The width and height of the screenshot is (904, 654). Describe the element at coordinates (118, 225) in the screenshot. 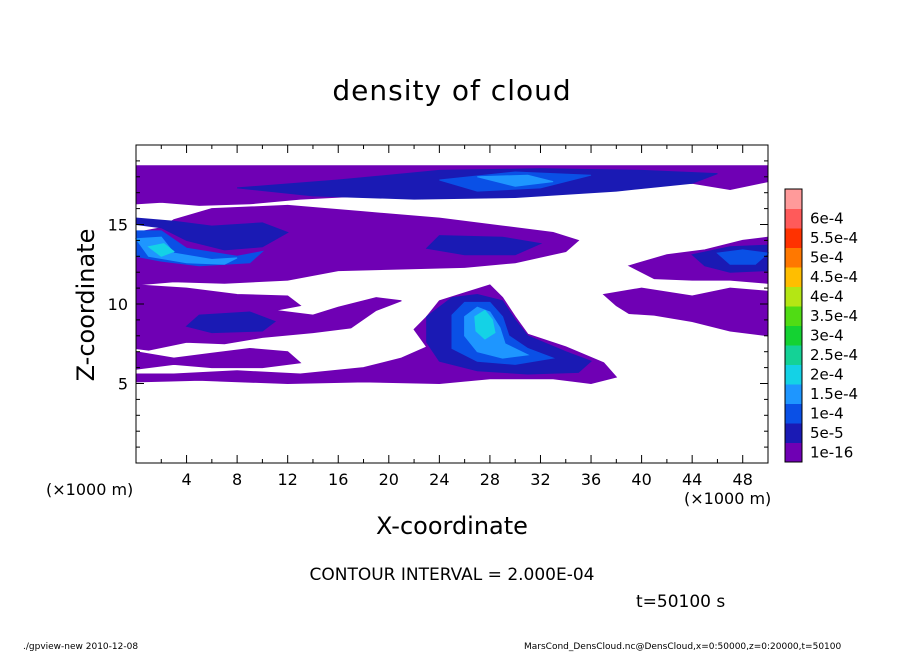

I see `y-tick-label: 15` at that location.